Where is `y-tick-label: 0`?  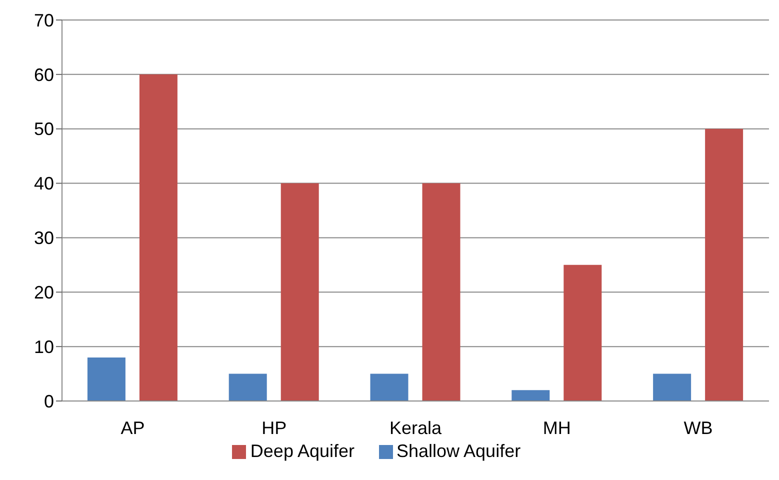 y-tick-label: 0 is located at coordinates (49, 401).